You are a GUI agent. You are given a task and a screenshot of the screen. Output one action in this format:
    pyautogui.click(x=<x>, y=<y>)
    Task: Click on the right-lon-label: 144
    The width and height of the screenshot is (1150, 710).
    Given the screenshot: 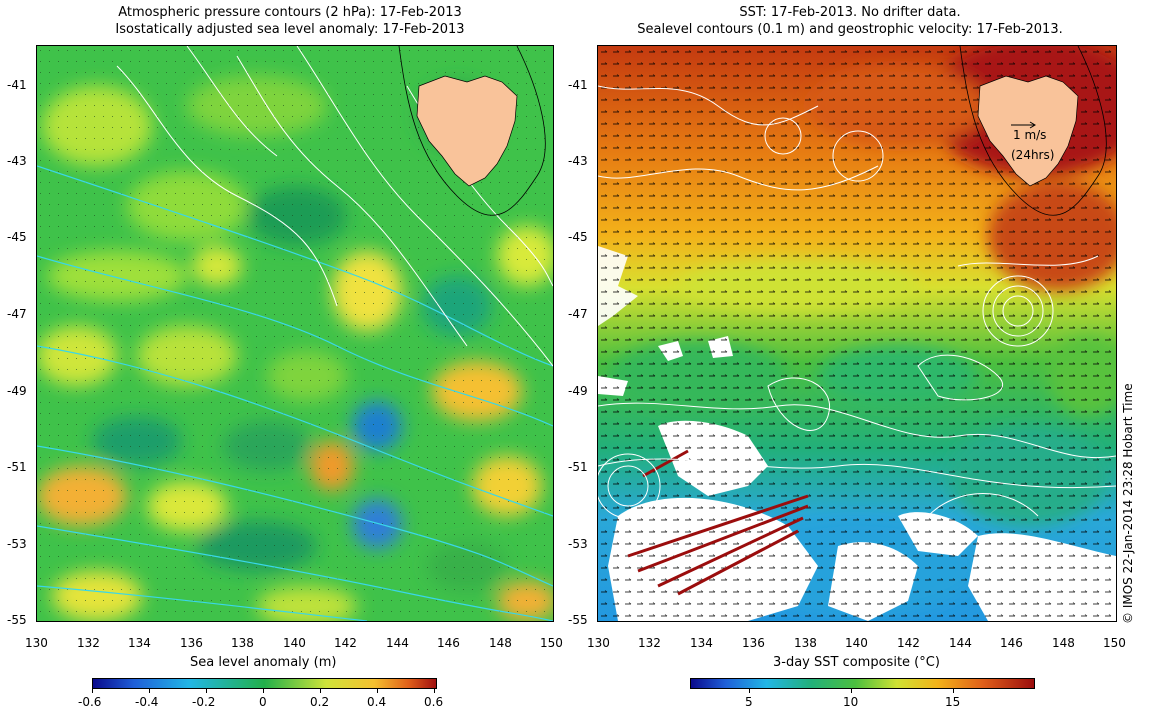 What is the action you would take?
    pyautogui.click(x=960, y=643)
    